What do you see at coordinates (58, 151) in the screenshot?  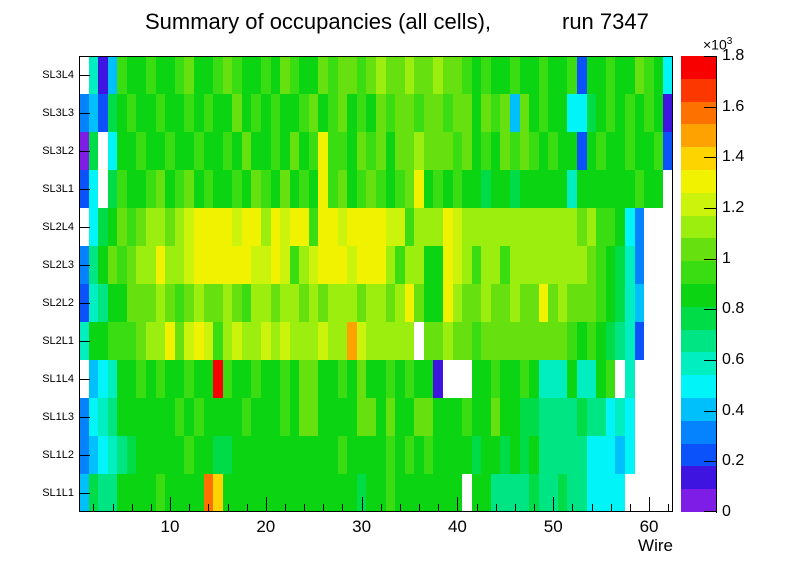 I see `y-axis-label-SL3L2: SL3L2` at bounding box center [58, 151].